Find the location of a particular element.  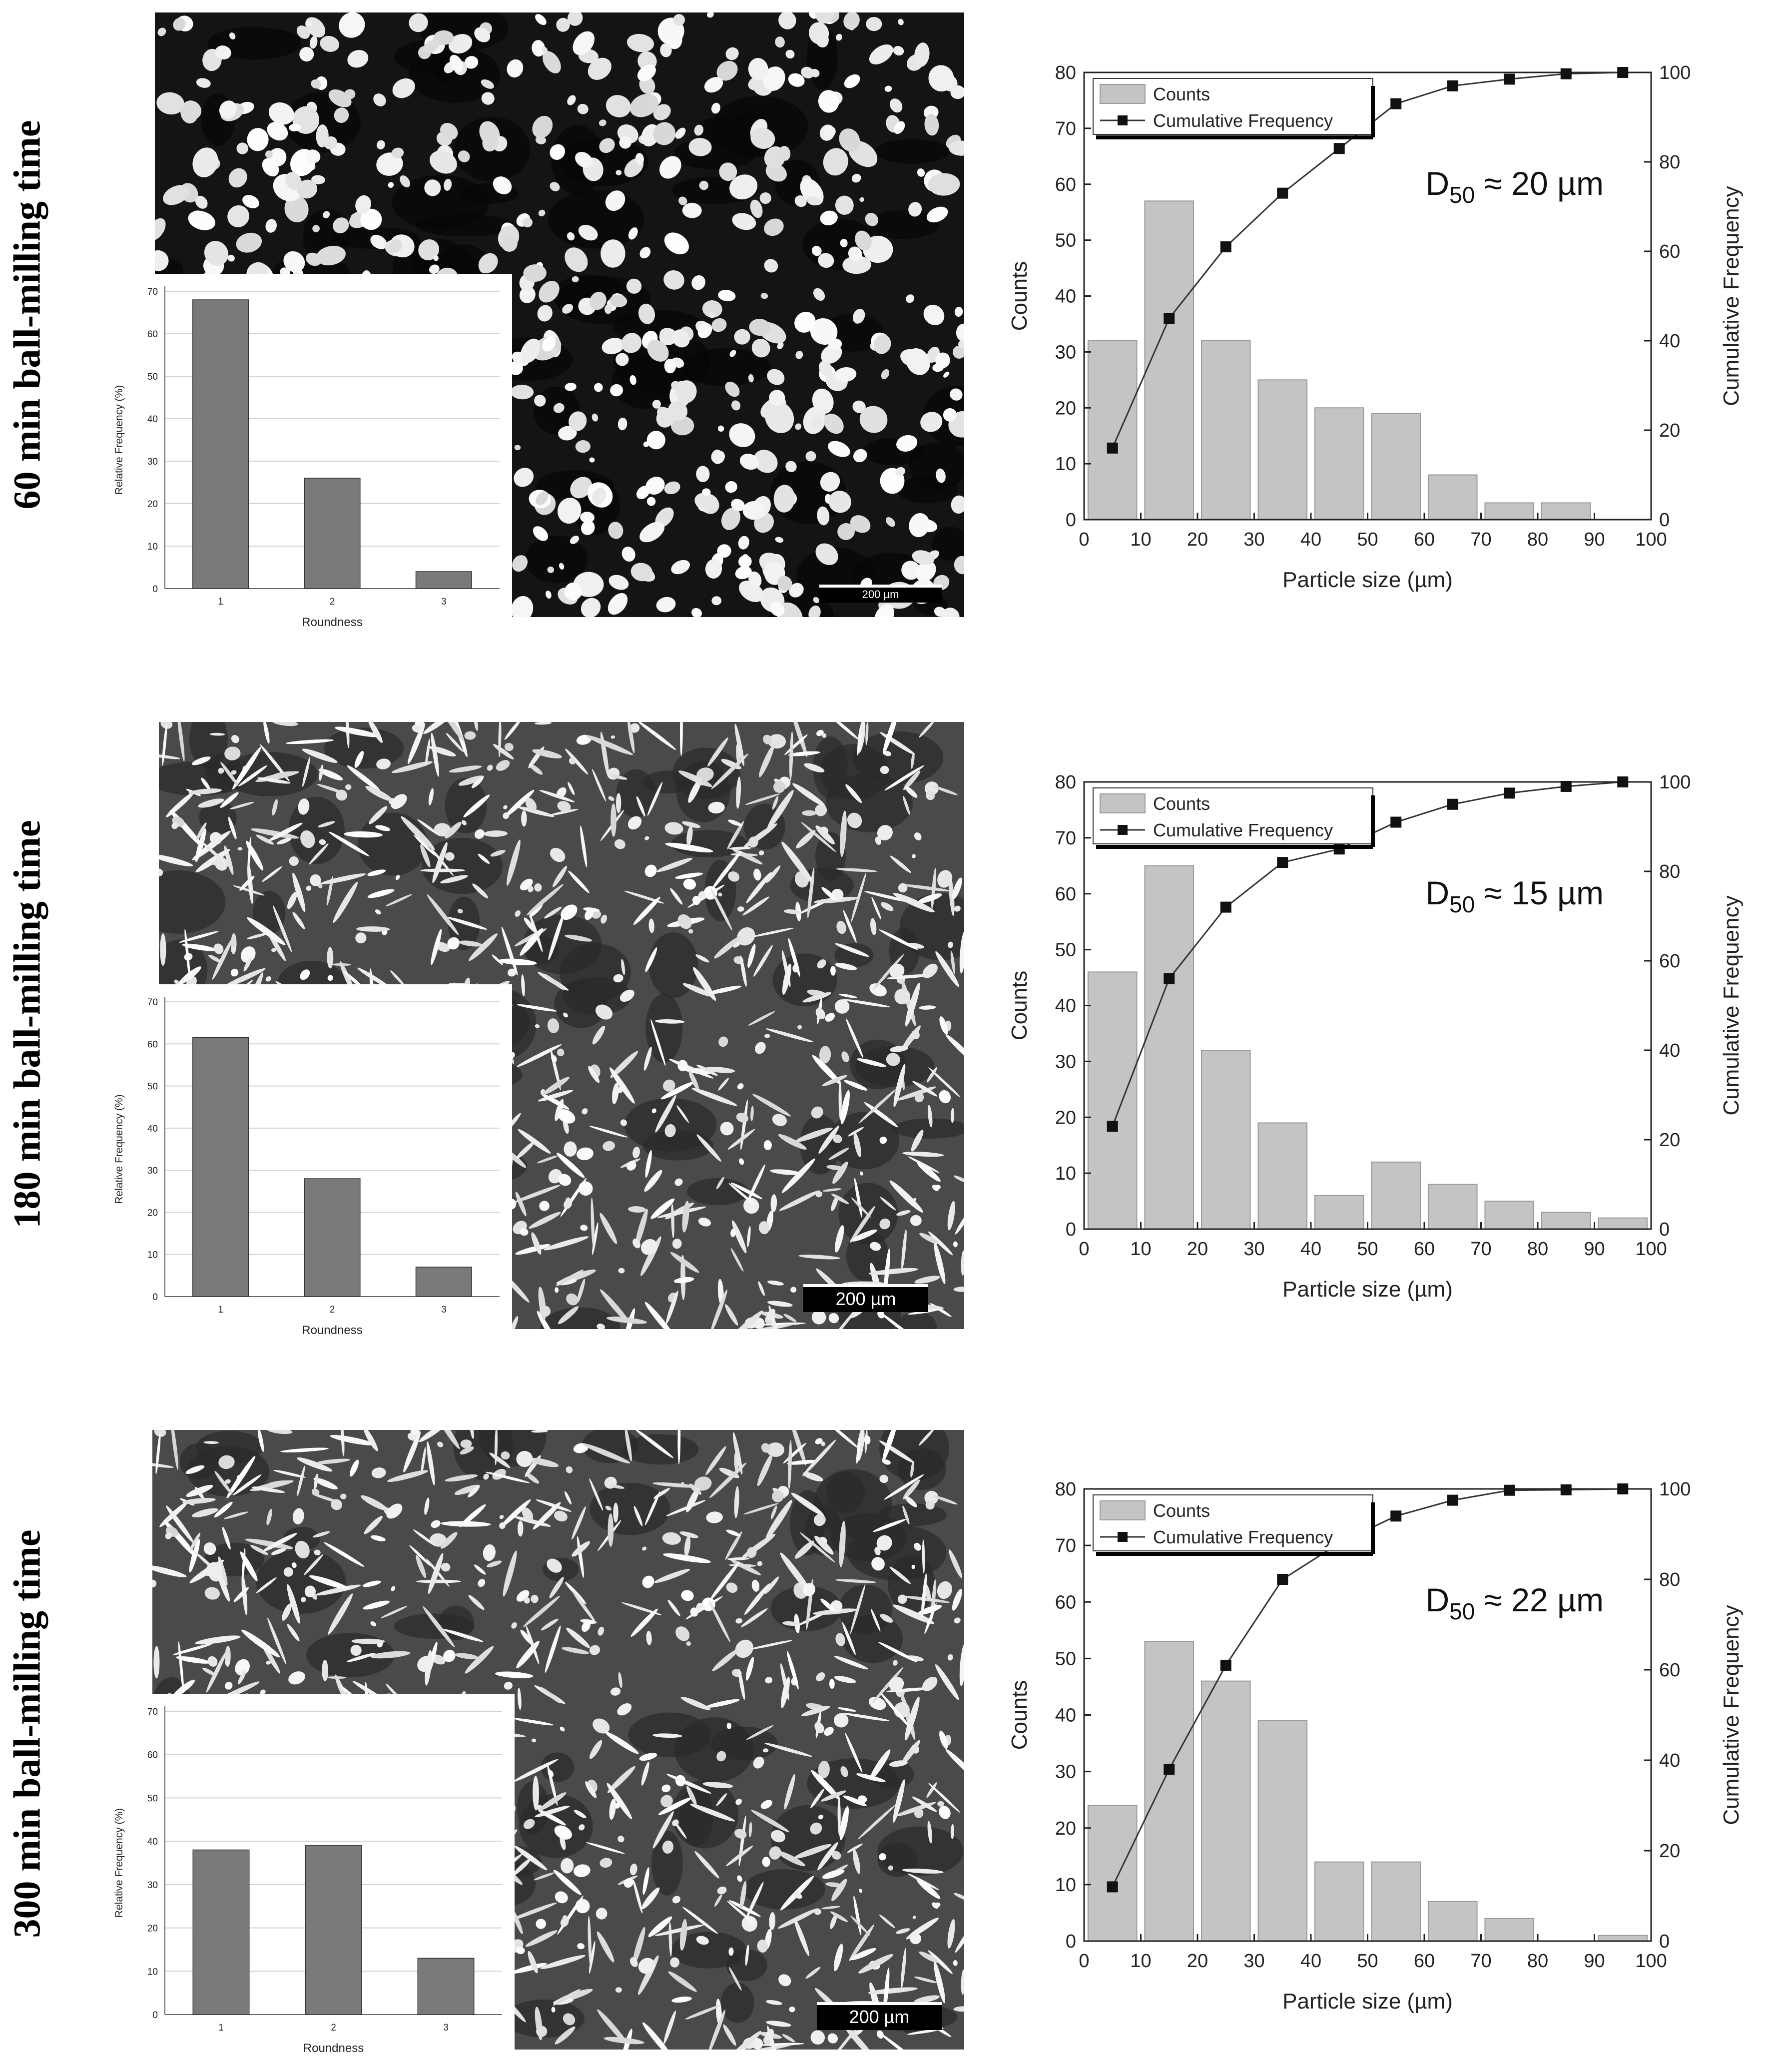

y2-tick-label: 100 is located at coordinates (1675, 782).